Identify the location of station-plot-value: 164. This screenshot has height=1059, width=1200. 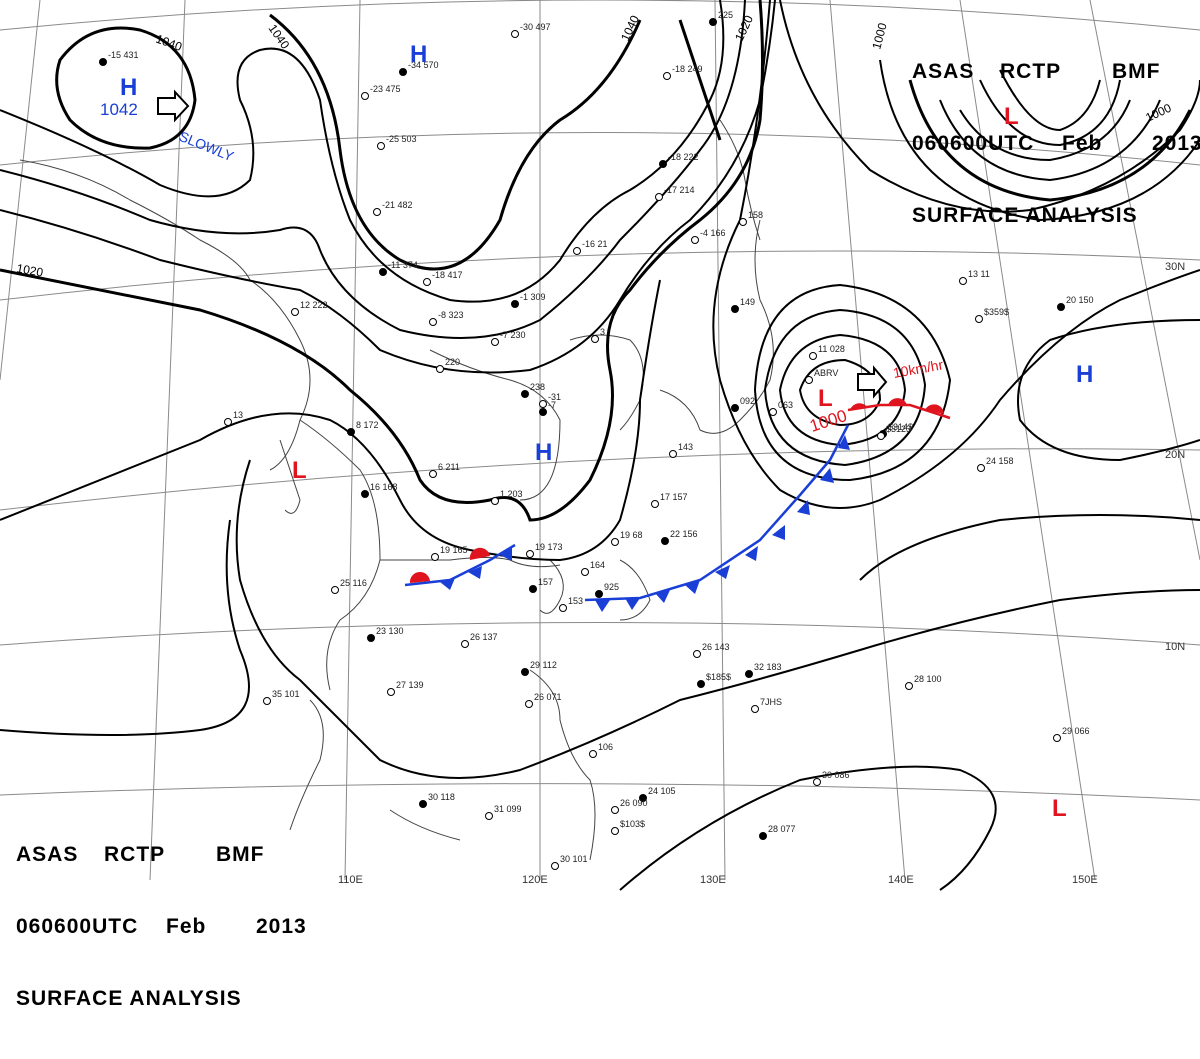
(597, 565).